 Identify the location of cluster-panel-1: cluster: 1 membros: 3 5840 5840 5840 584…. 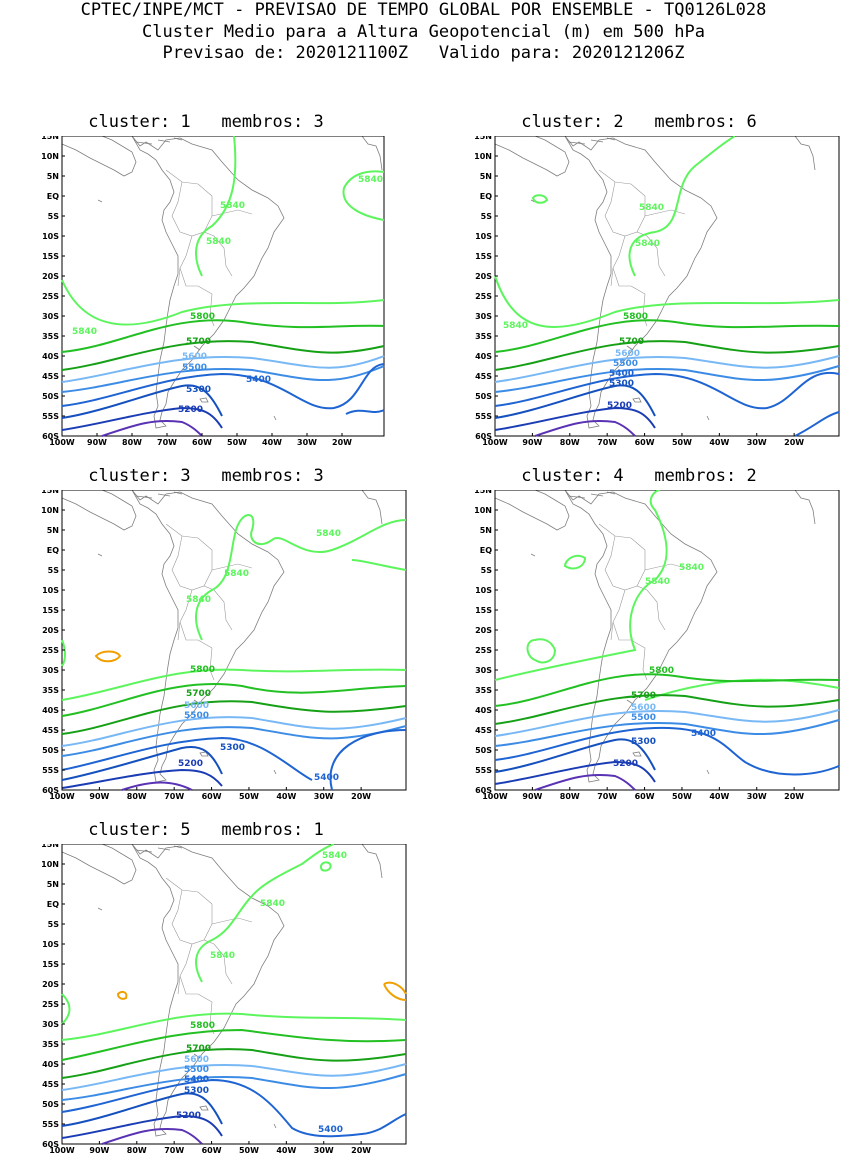
(219, 284).